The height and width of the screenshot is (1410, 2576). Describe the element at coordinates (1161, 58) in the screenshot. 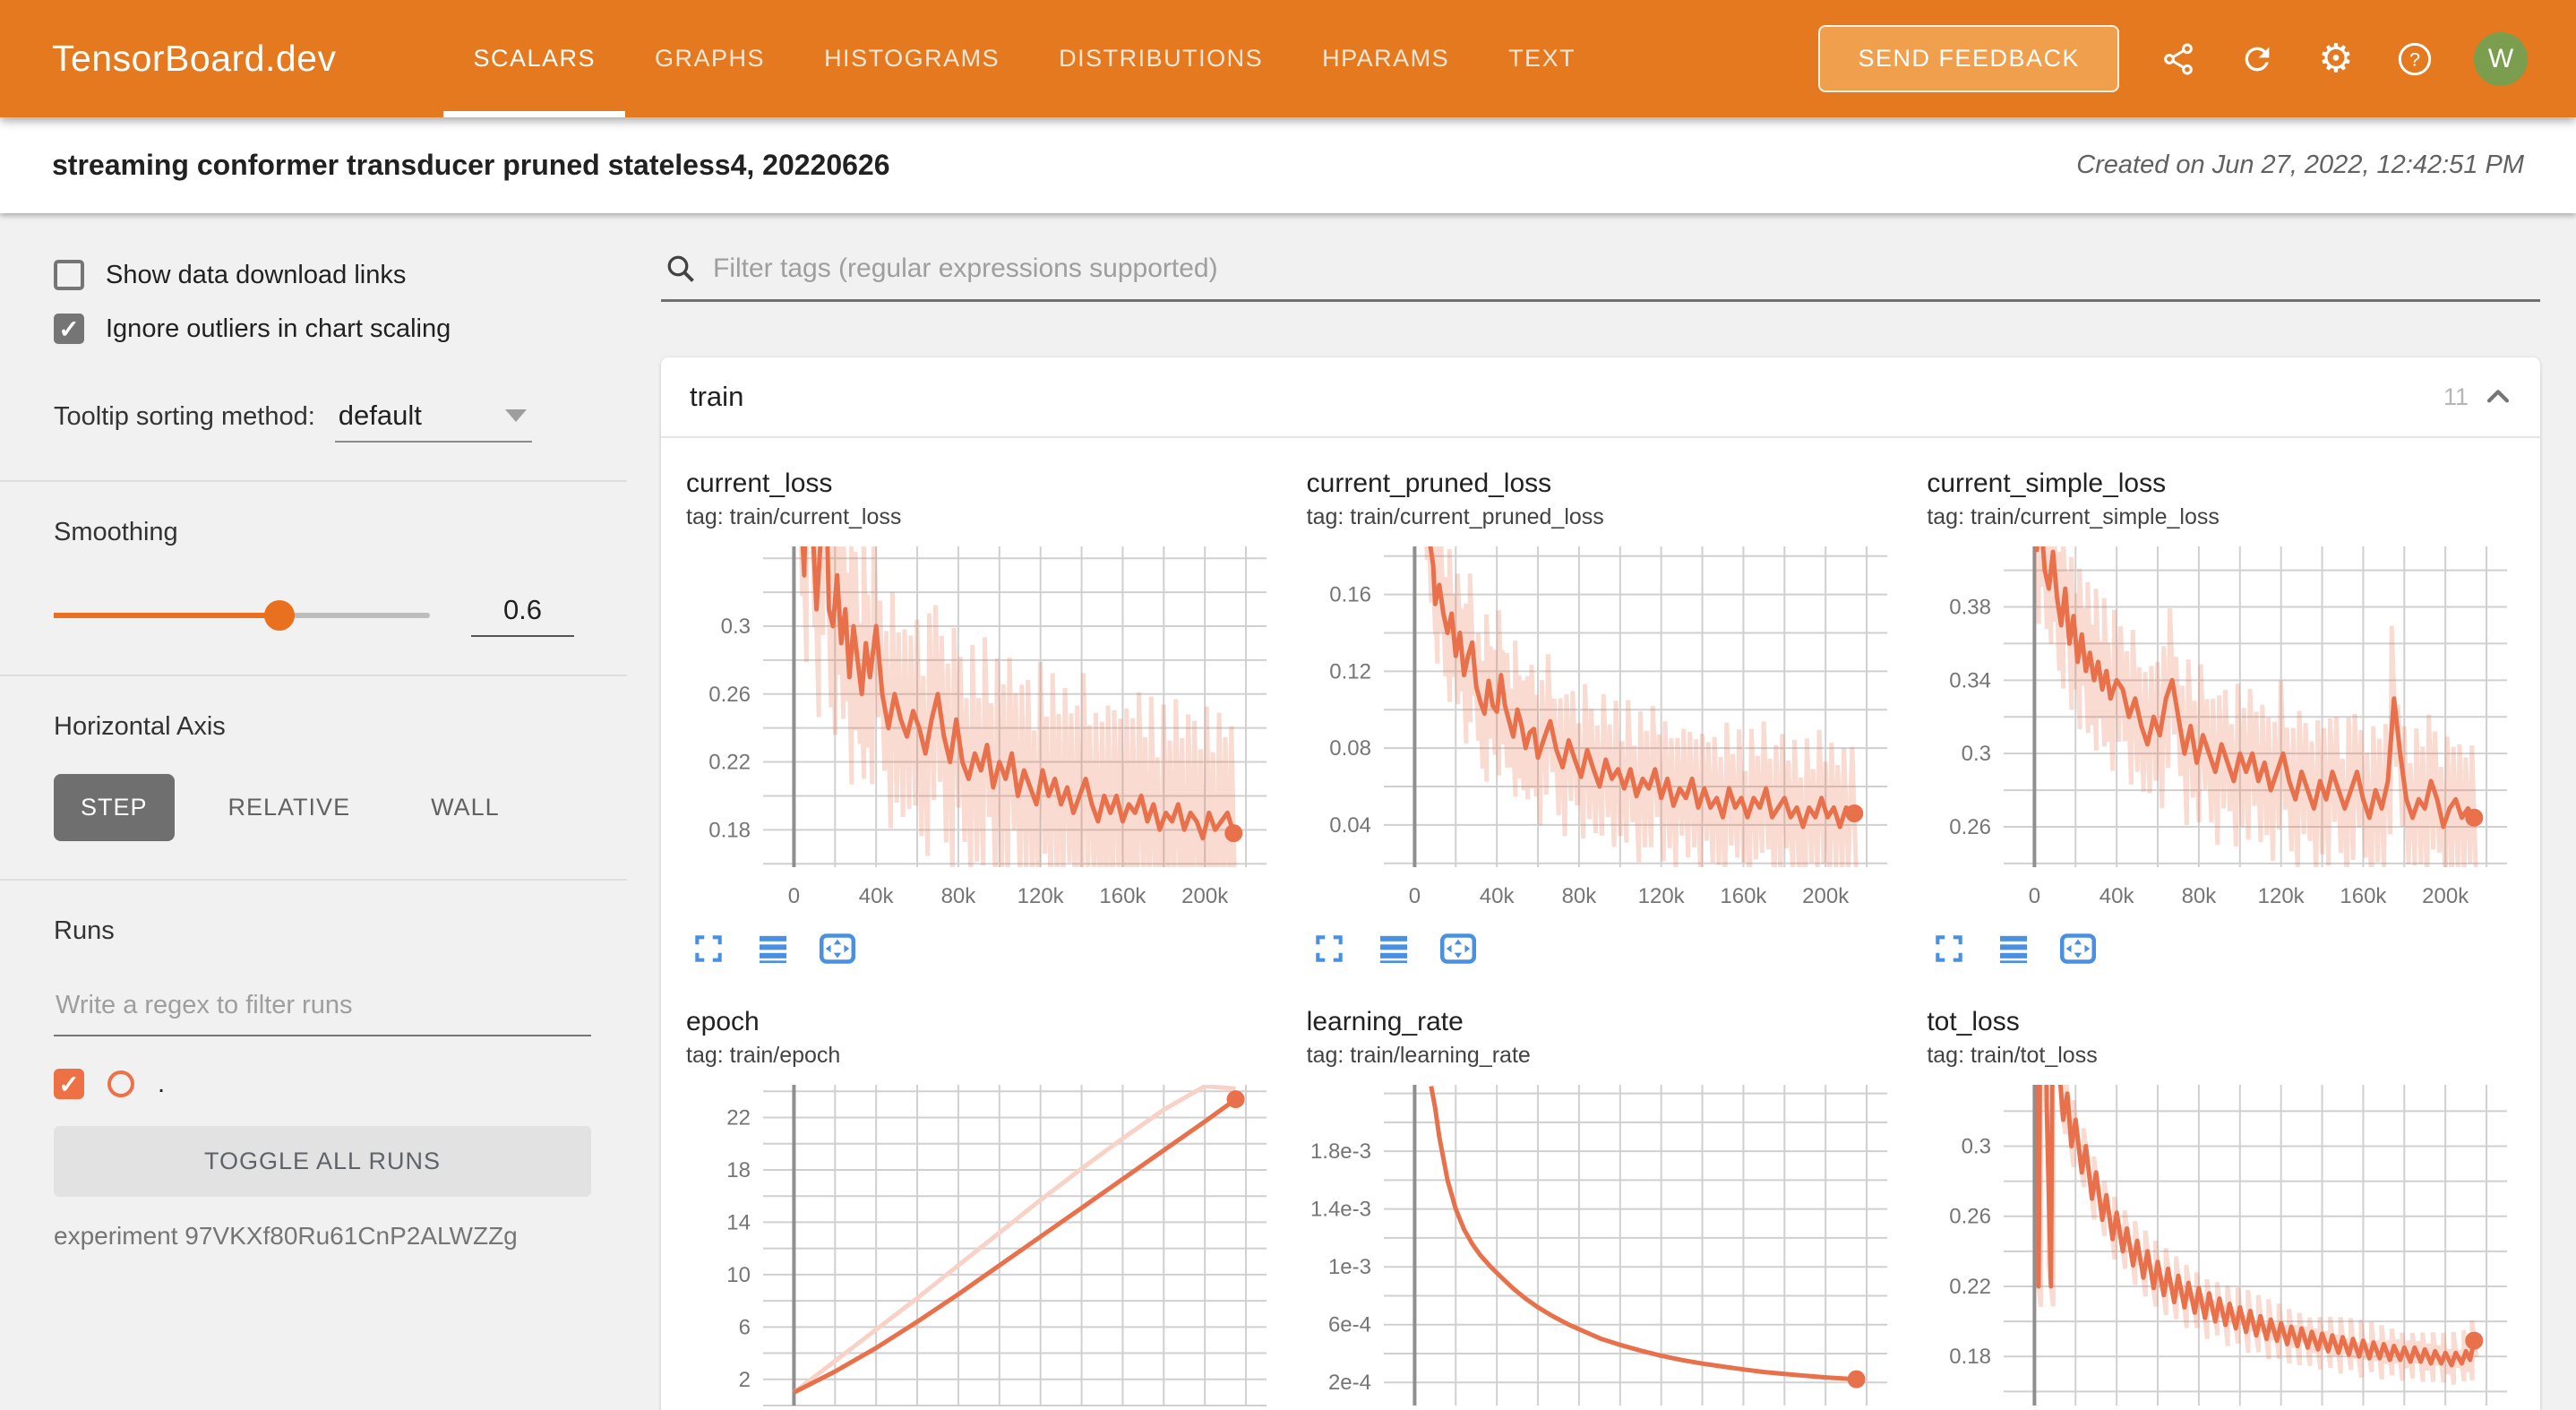

I see `tab-distributions: DISTRIBUTIONS` at that location.